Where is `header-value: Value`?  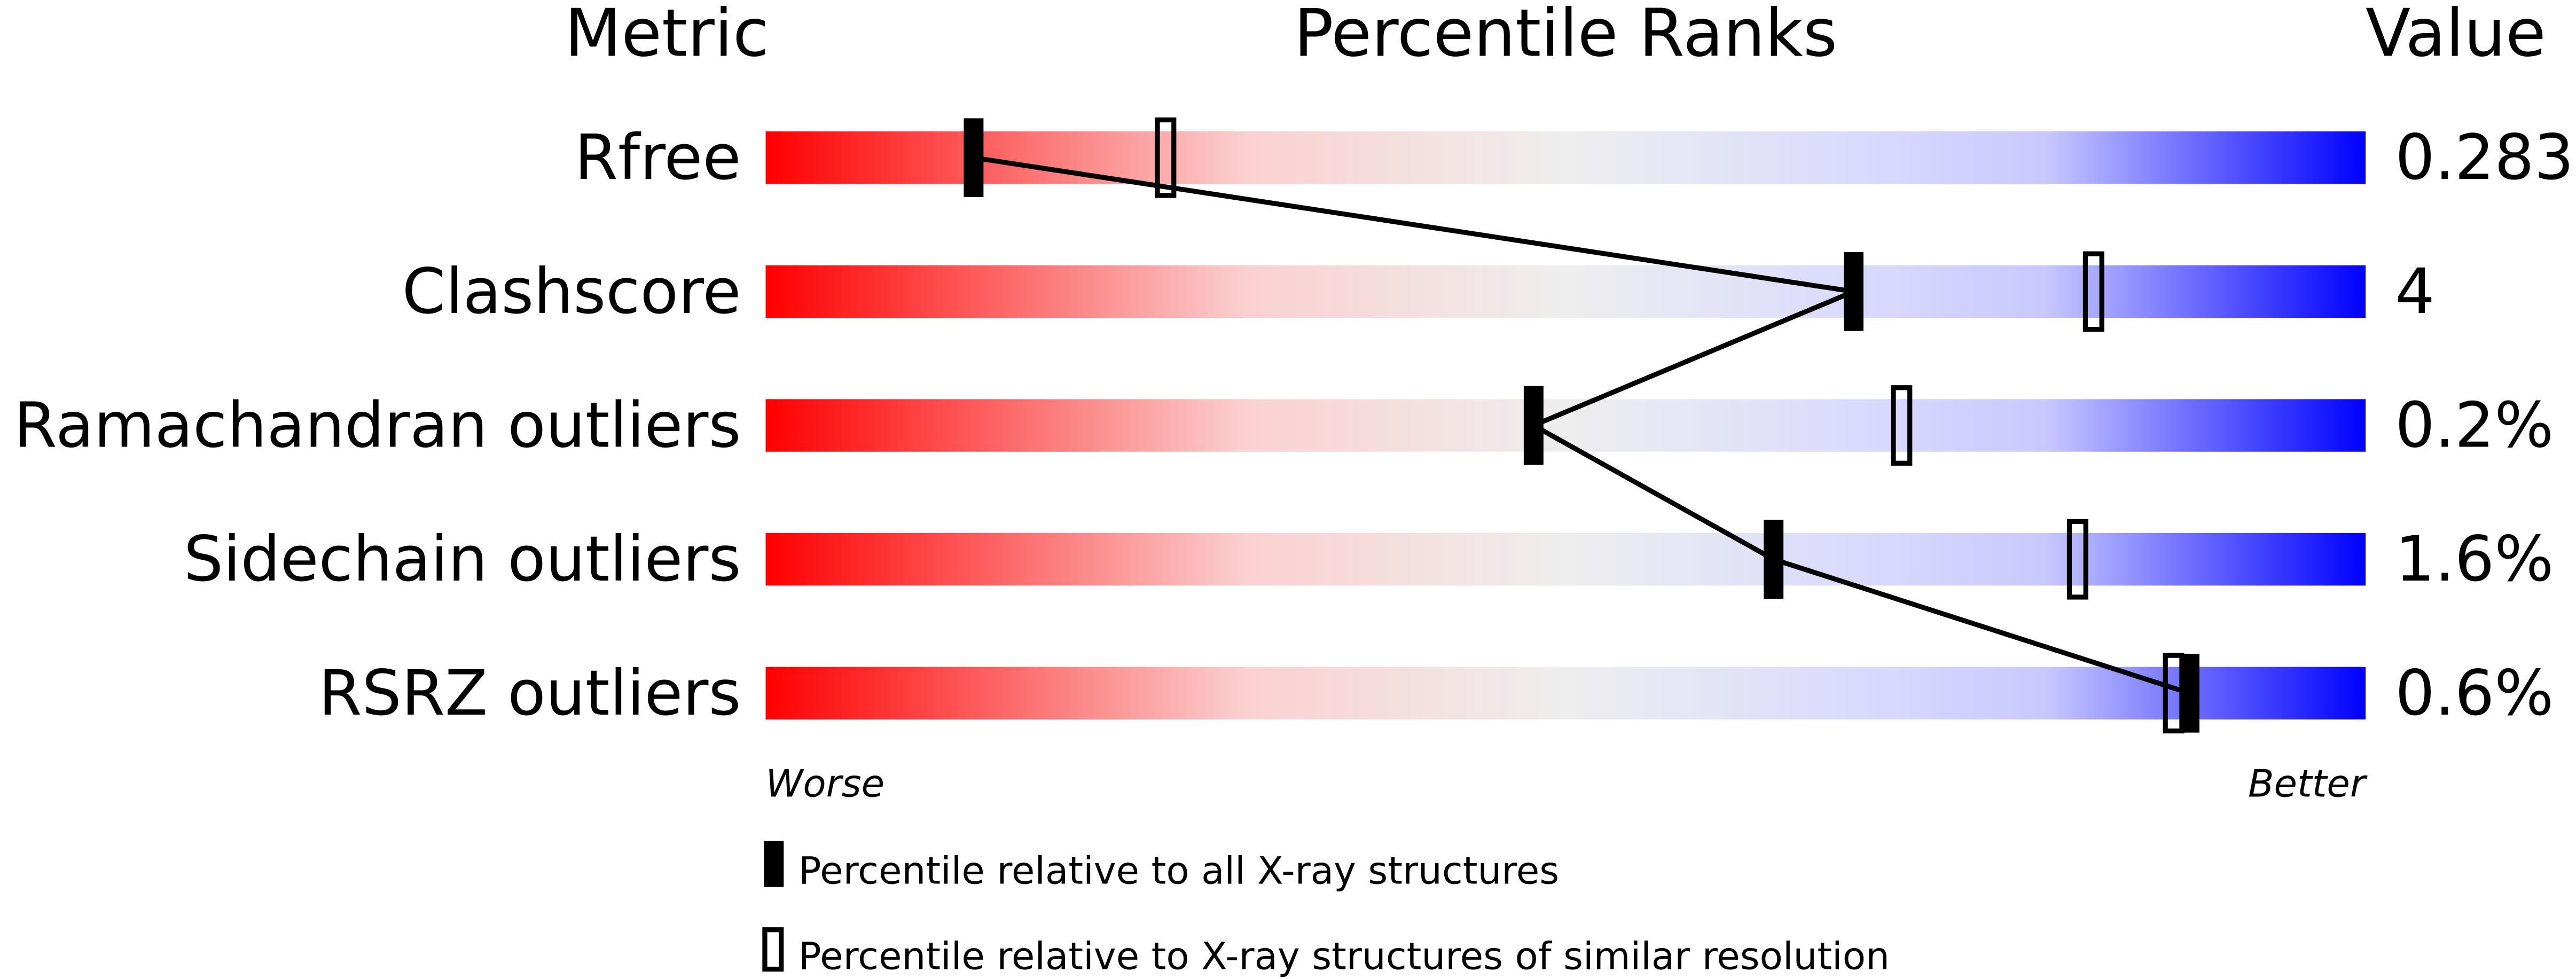 header-value: Value is located at coordinates (2456, 36).